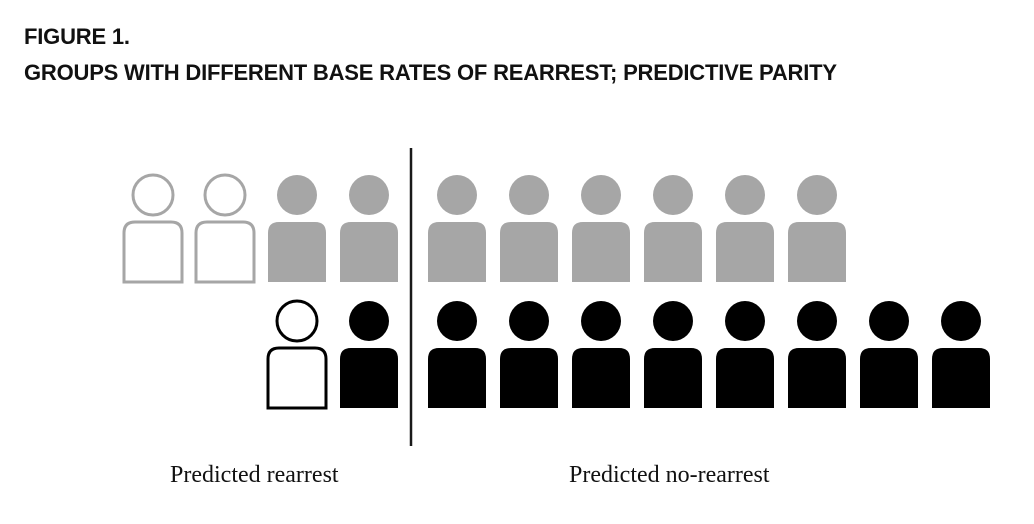 The height and width of the screenshot is (524, 1034). Describe the element at coordinates (669, 475) in the screenshot. I see `caption-predicted-no-rearrest: Predicted no-rearrest` at that location.